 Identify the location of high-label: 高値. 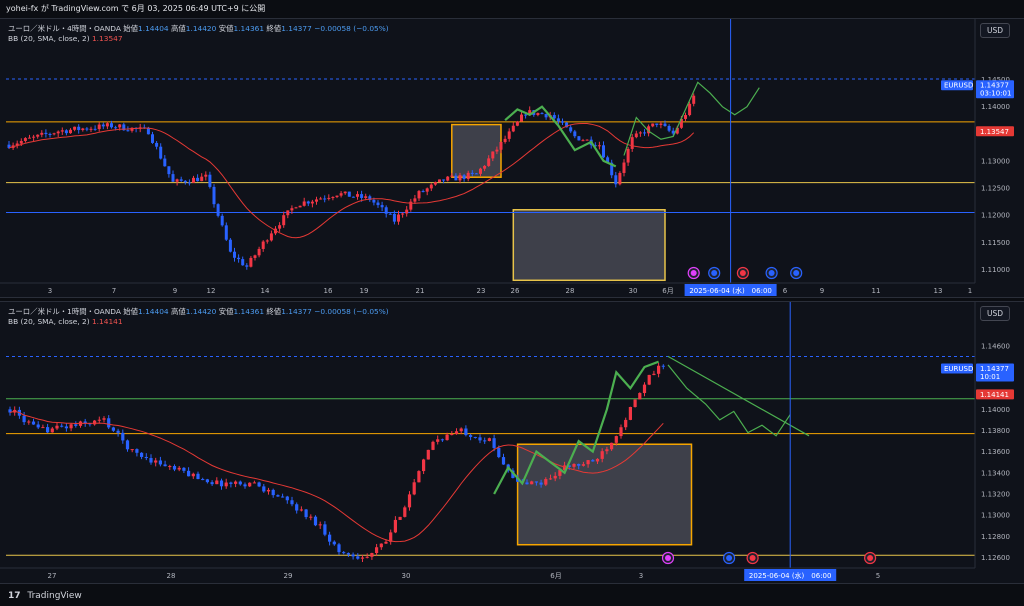
(178, 311).